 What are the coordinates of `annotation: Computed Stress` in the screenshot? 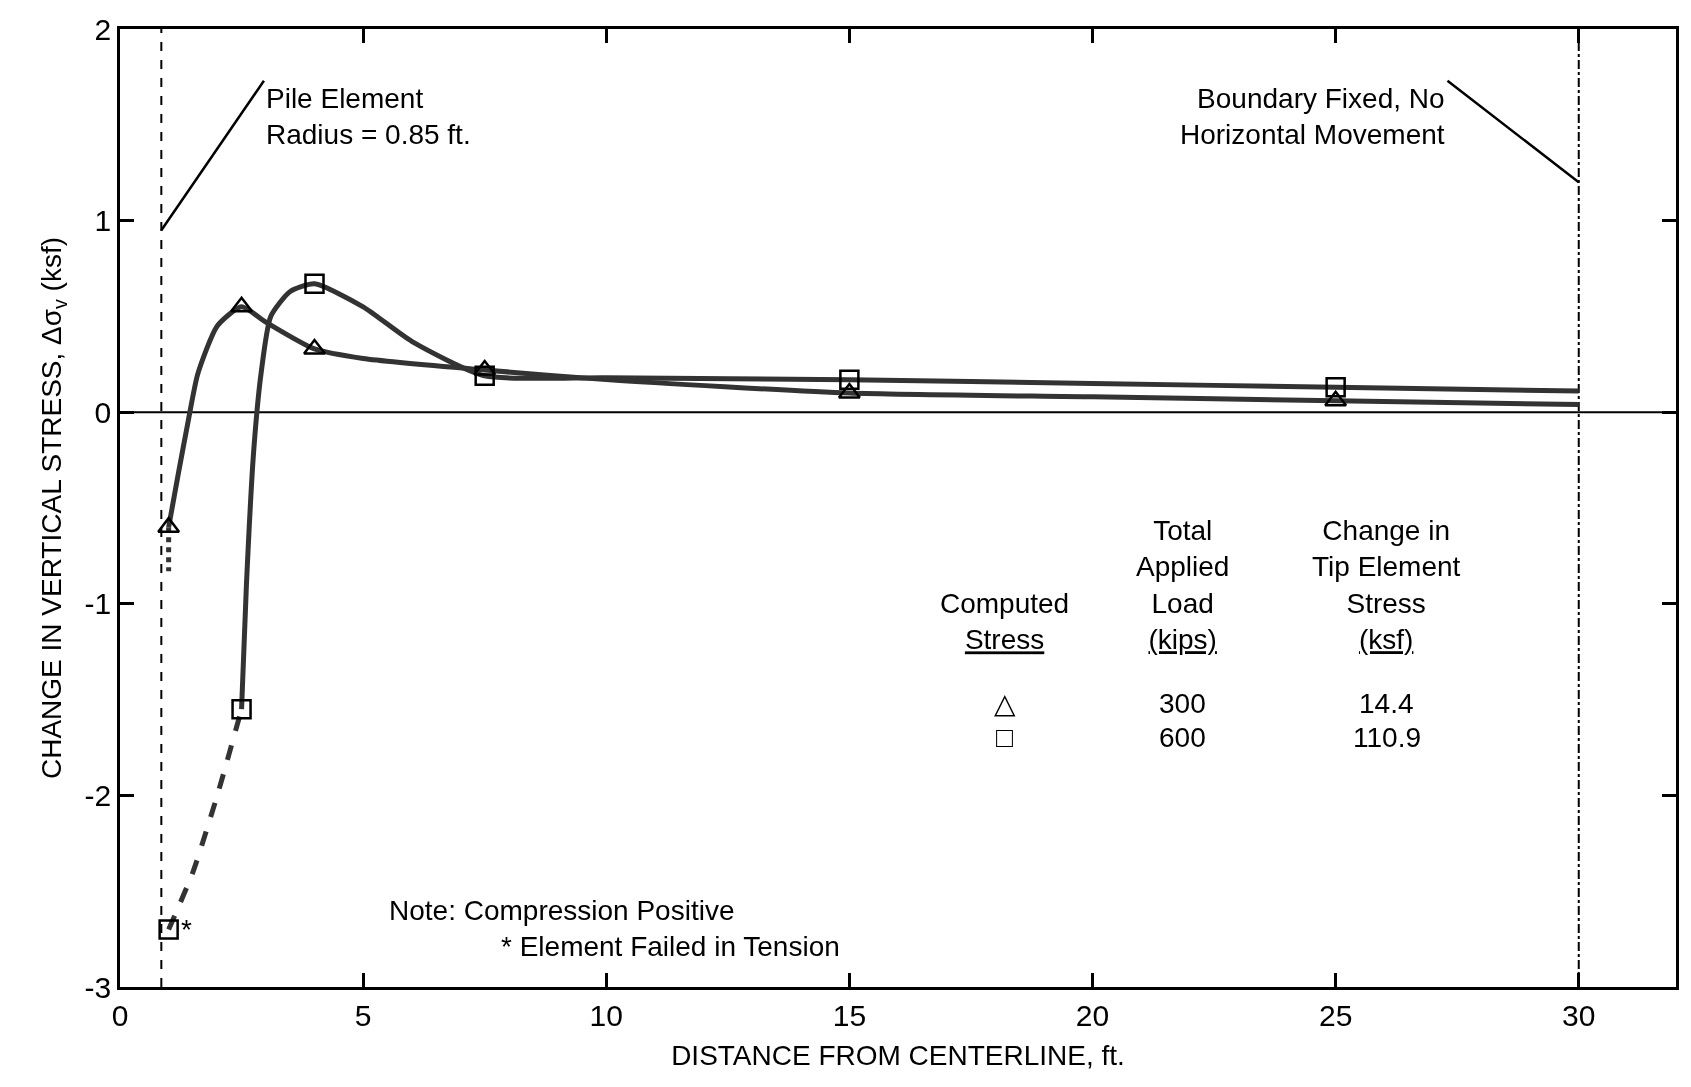 It's located at (1005, 622).